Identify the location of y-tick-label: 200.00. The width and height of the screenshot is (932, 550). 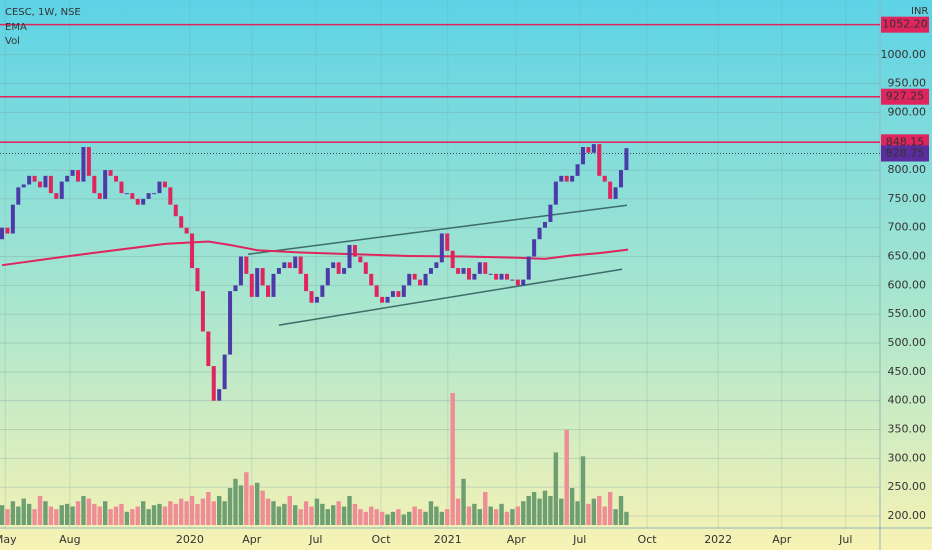
(907, 515).